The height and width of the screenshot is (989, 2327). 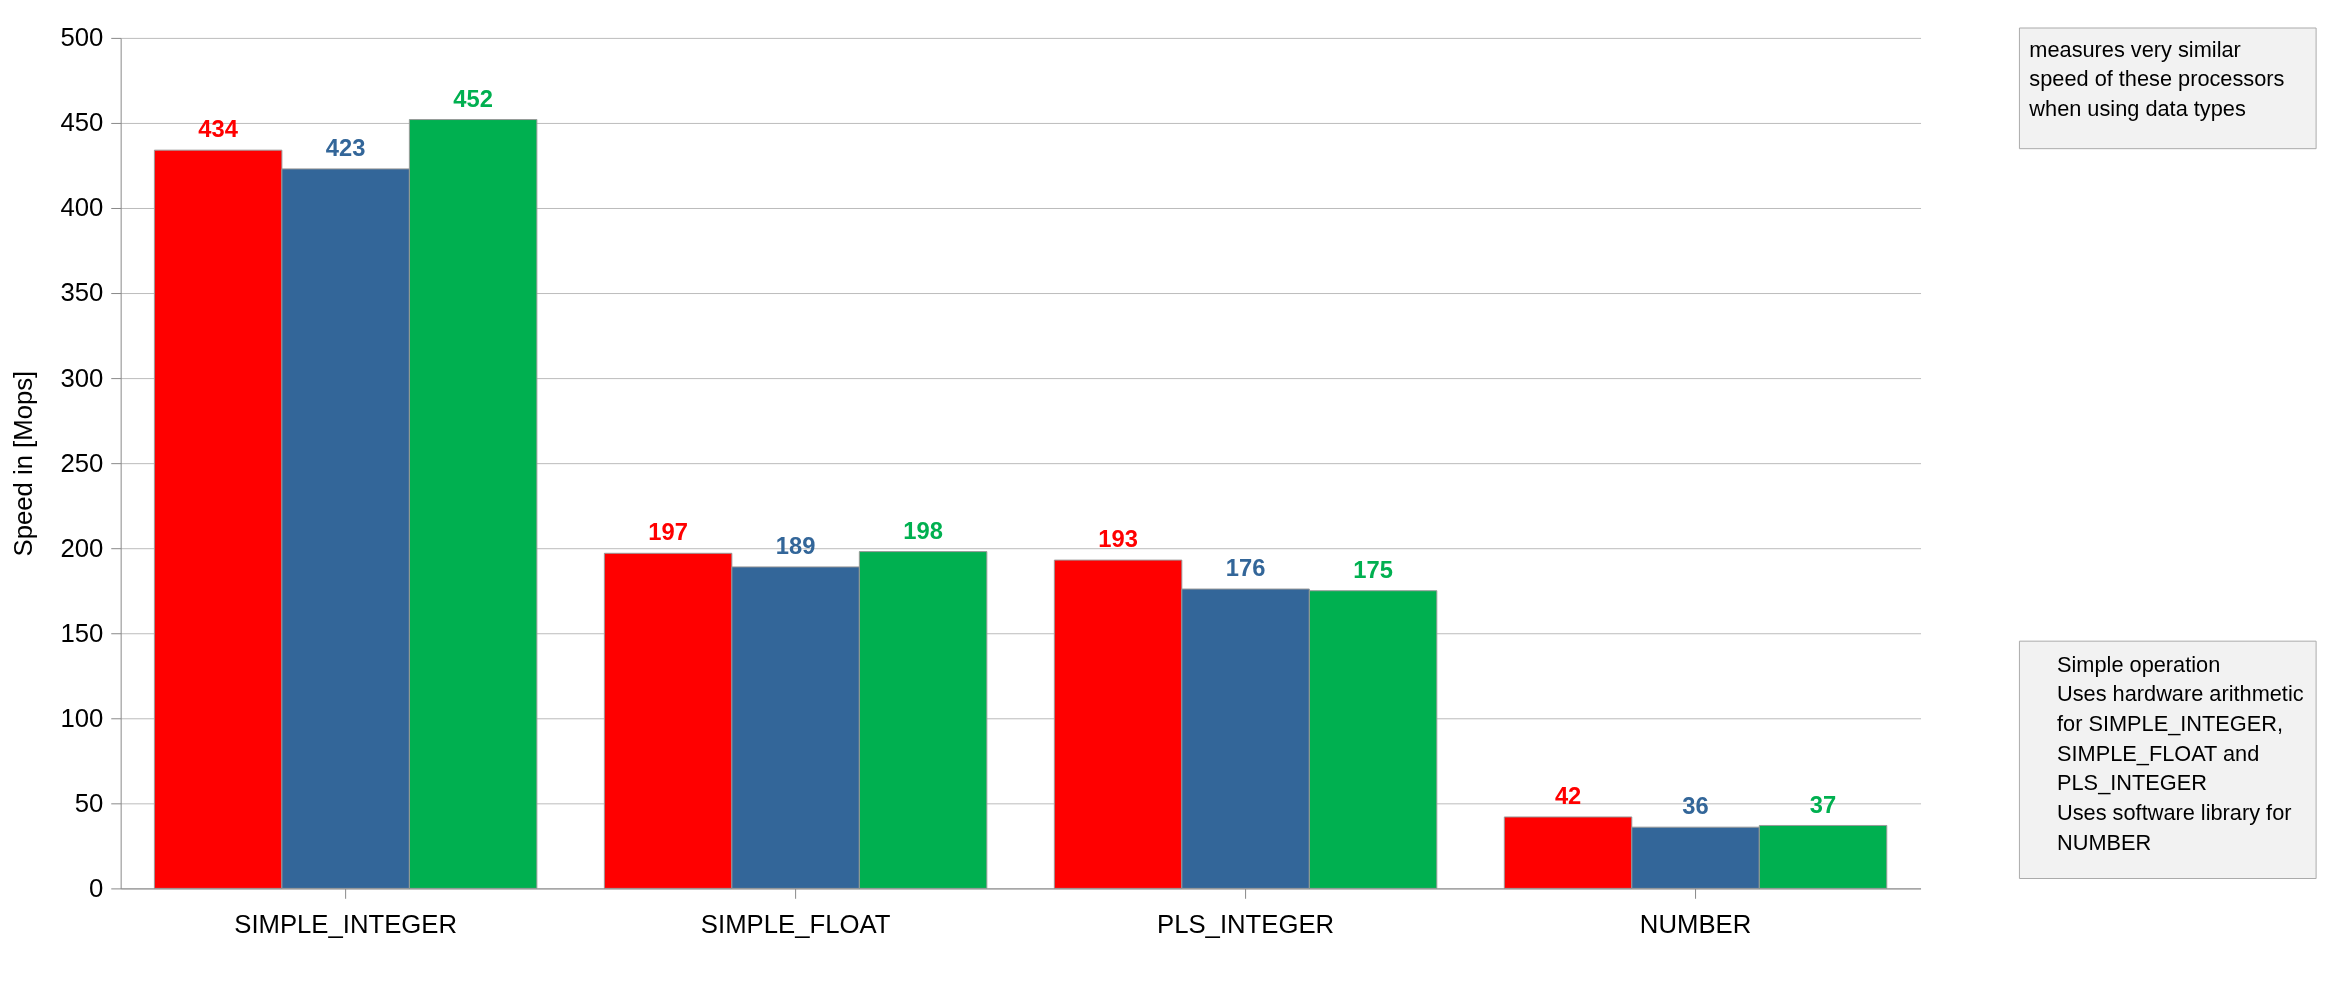 I want to click on data-label: 42, so click(x=1568, y=796).